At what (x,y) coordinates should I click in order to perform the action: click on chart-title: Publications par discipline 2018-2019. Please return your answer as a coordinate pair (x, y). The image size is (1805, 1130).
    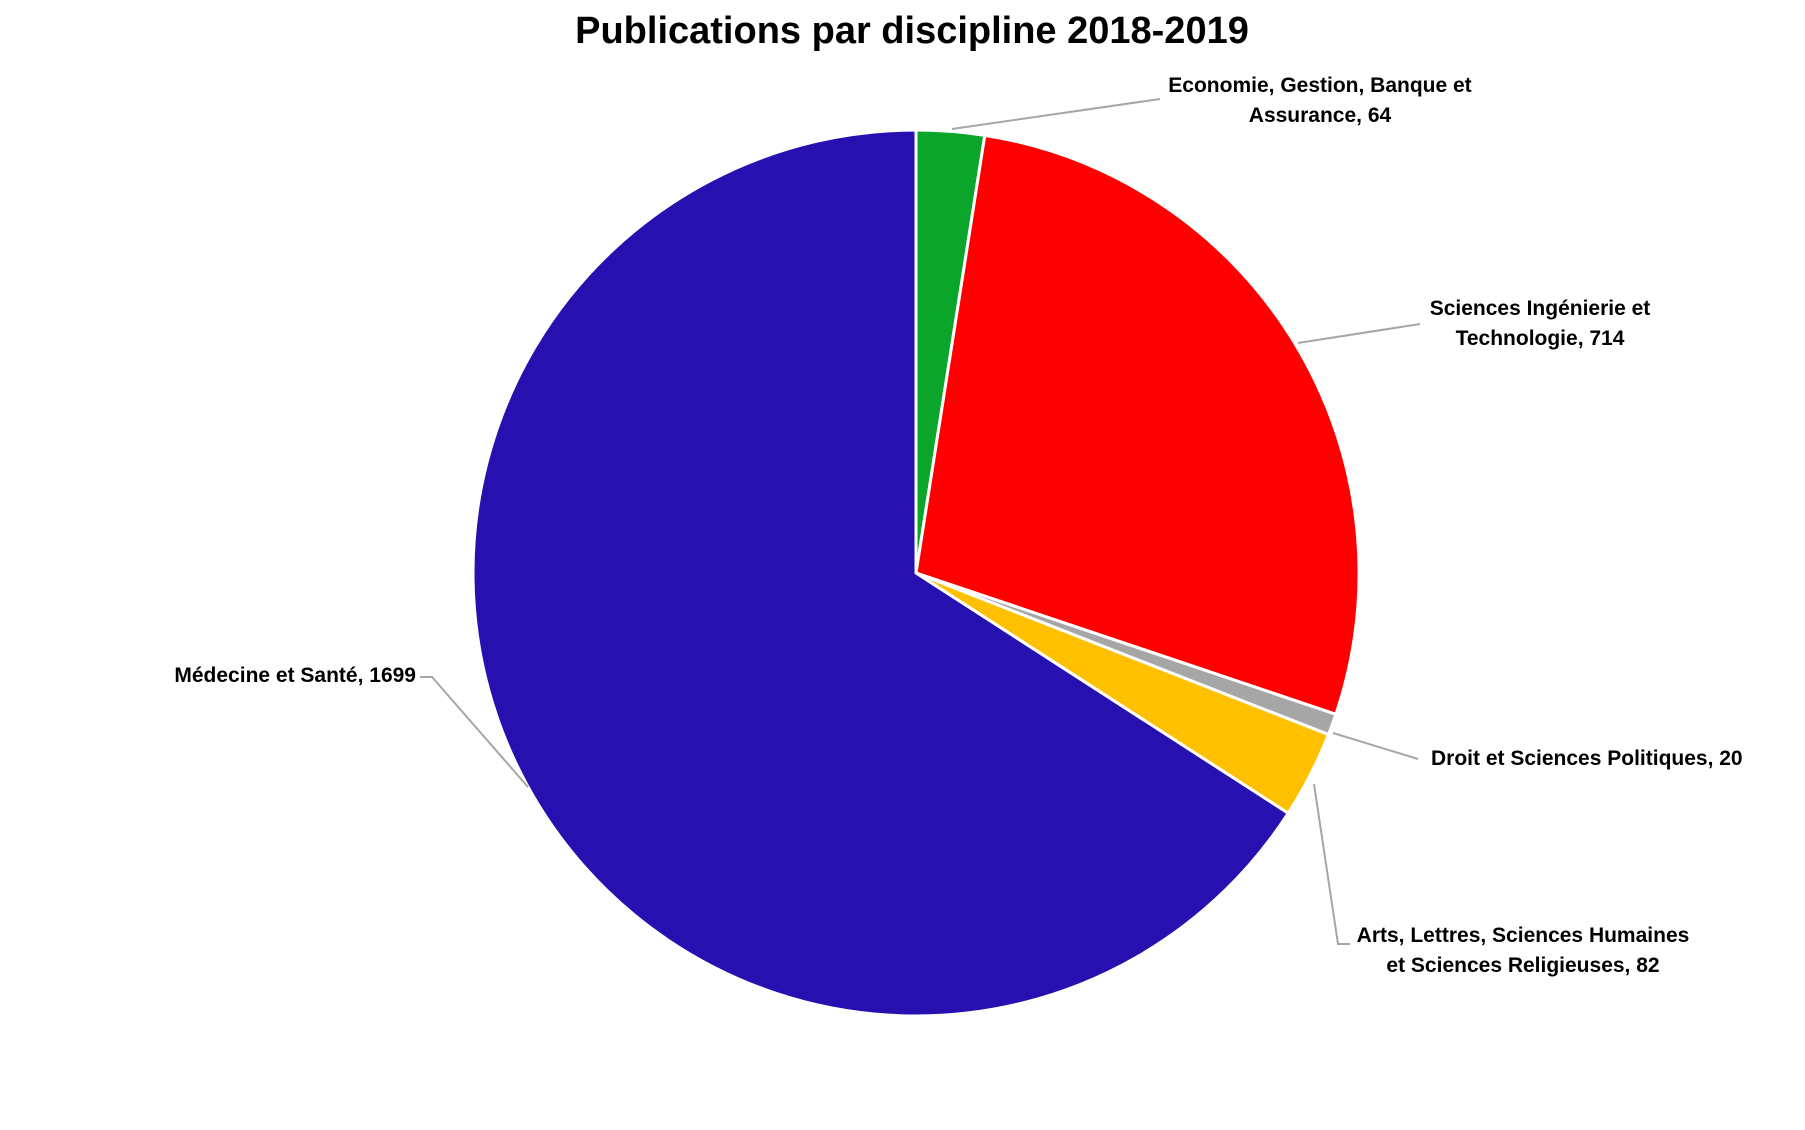
    Looking at the image, I should click on (912, 31).